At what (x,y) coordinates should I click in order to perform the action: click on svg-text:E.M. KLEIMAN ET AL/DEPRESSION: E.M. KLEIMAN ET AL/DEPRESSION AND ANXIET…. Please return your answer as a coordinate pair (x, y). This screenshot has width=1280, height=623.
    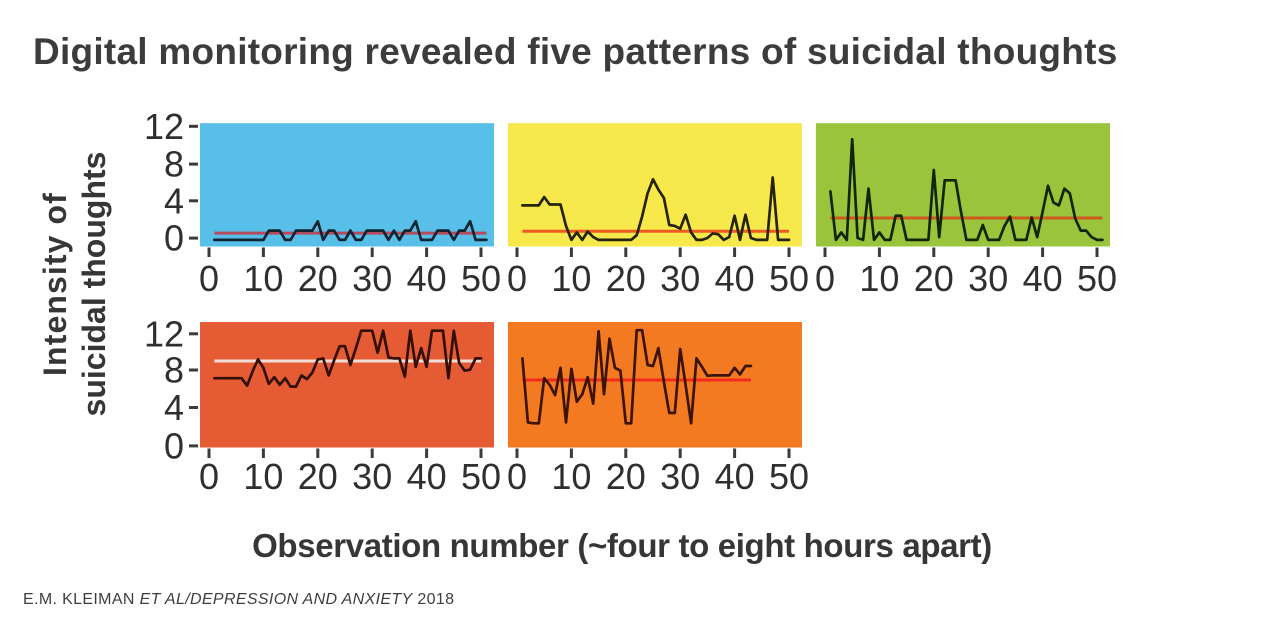
    Looking at the image, I should click on (238, 599).